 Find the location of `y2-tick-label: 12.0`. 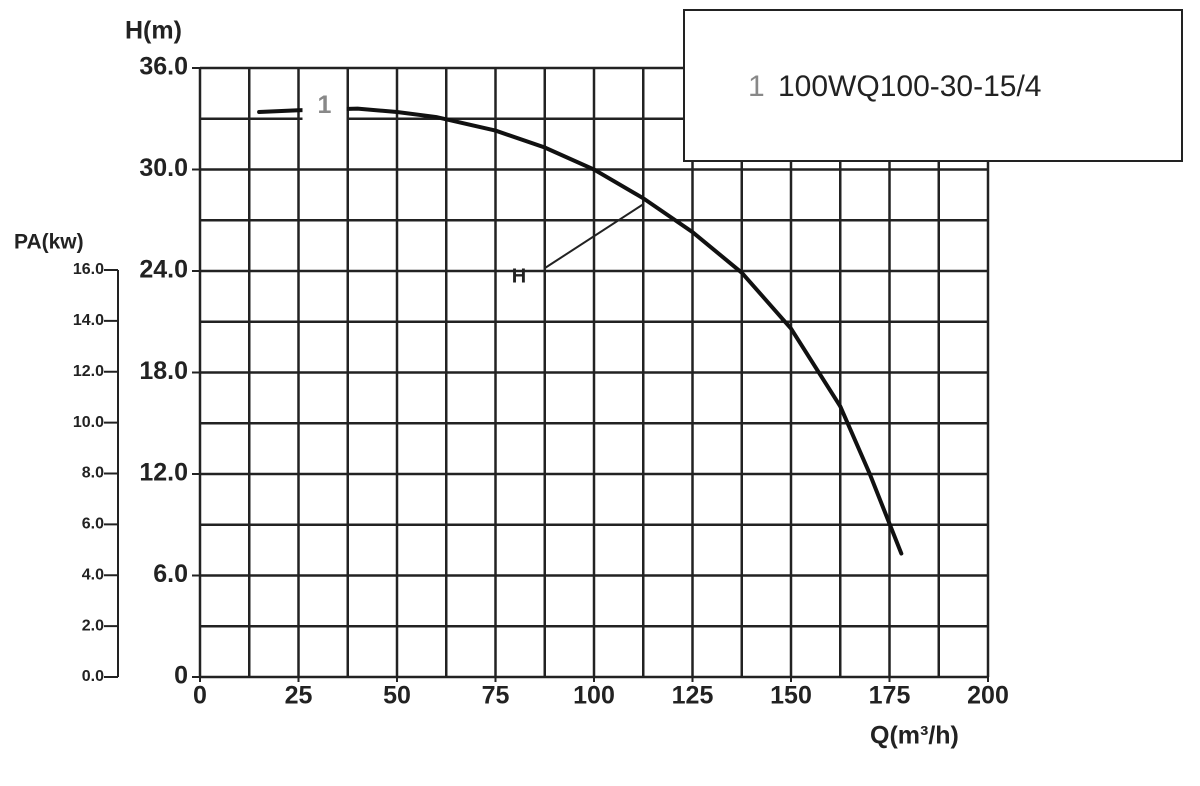

y2-tick-label: 12.0 is located at coordinates (88, 371).